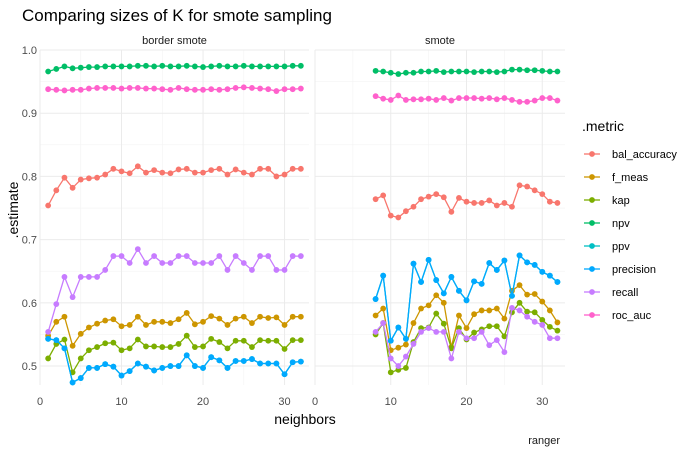 This screenshot has width=700, height=455. Describe the element at coordinates (466, 298) in the screenshot. I see `series-precision` at that location.